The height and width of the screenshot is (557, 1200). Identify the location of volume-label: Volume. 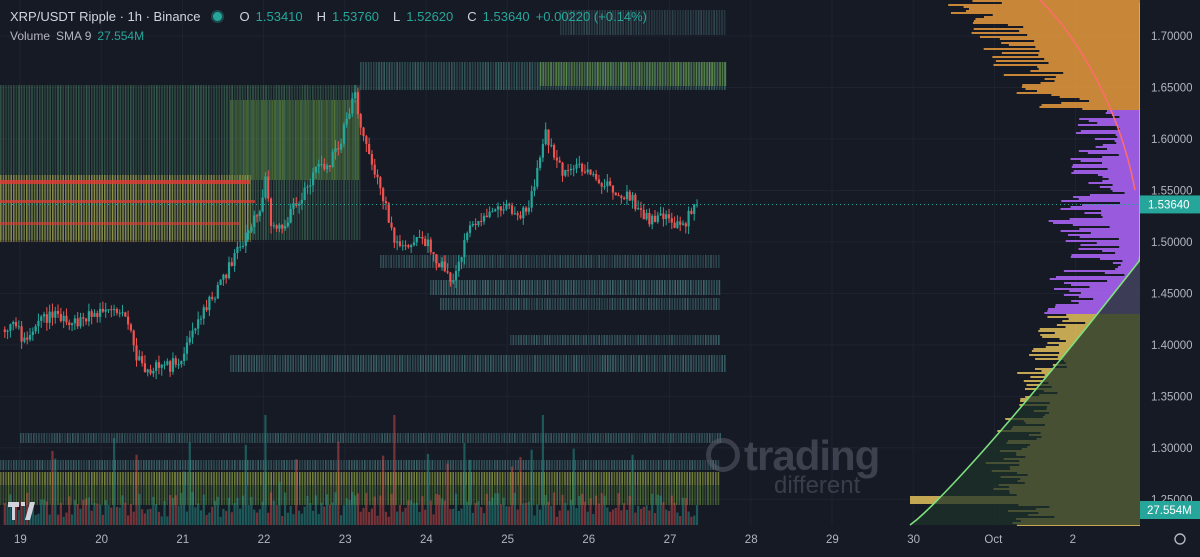
(30, 36).